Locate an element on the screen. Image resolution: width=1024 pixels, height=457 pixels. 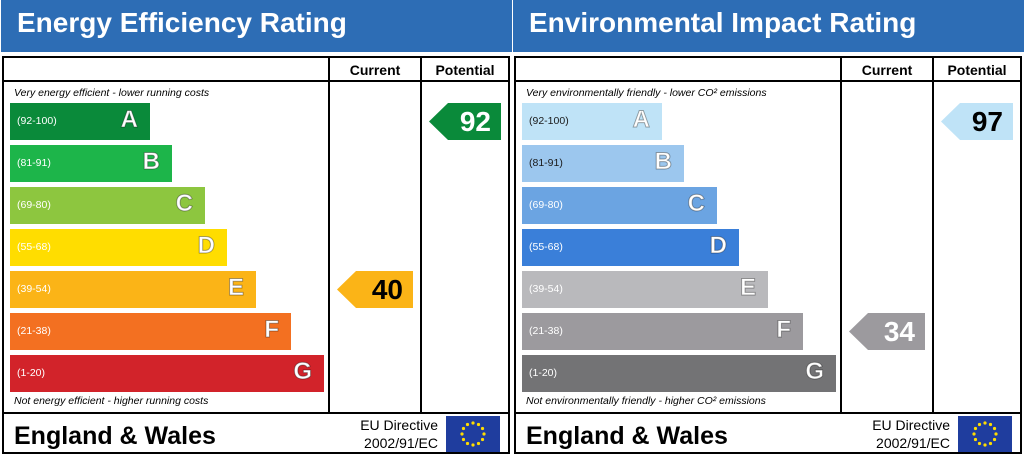
energy-header: Energy Efficiency Rating is located at coordinates (256, 26).